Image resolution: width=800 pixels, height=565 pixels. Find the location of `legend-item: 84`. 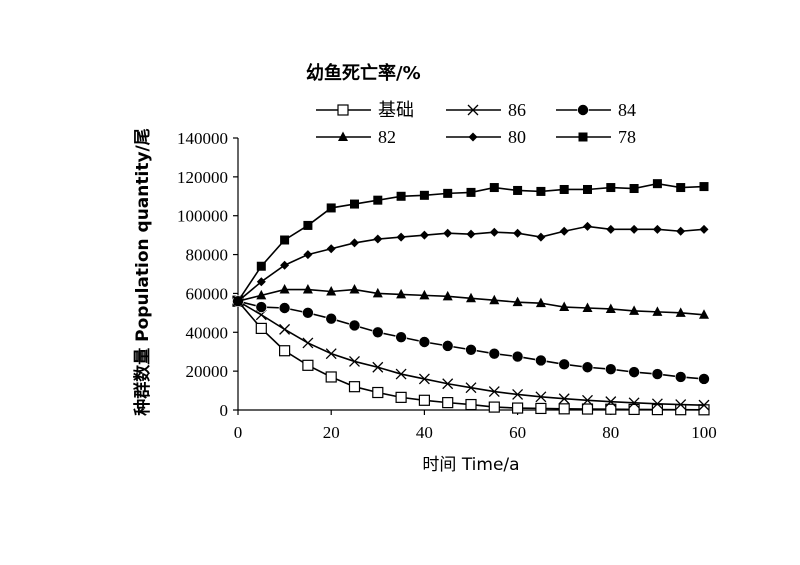

legend-item: 84 is located at coordinates (596, 110).